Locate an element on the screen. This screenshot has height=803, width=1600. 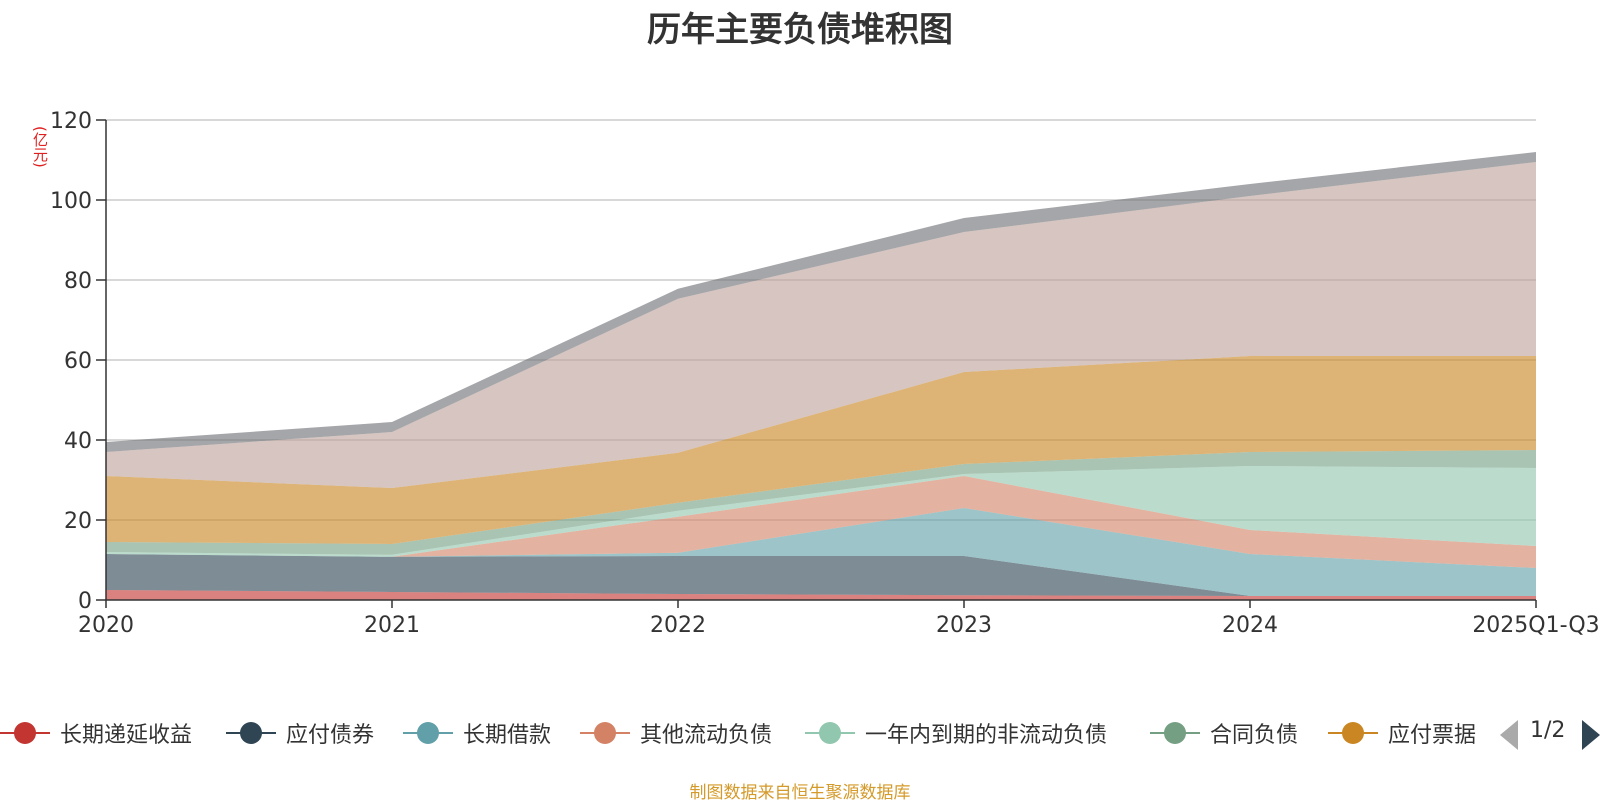
y-tick-label: 0 is located at coordinates (85, 601).